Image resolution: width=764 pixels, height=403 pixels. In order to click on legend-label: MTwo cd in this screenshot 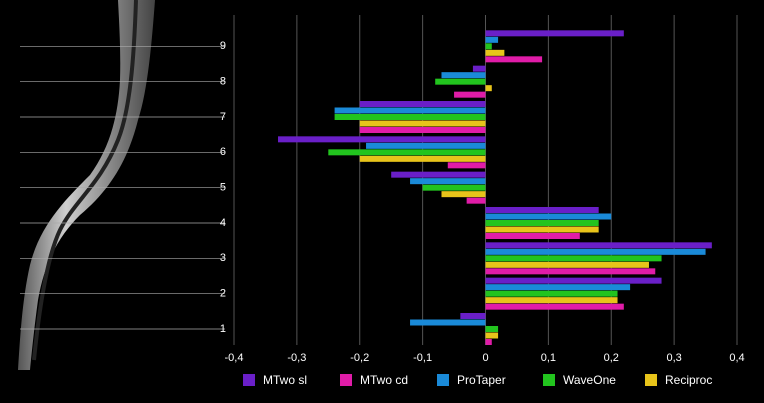, I will do `click(384, 380)`.